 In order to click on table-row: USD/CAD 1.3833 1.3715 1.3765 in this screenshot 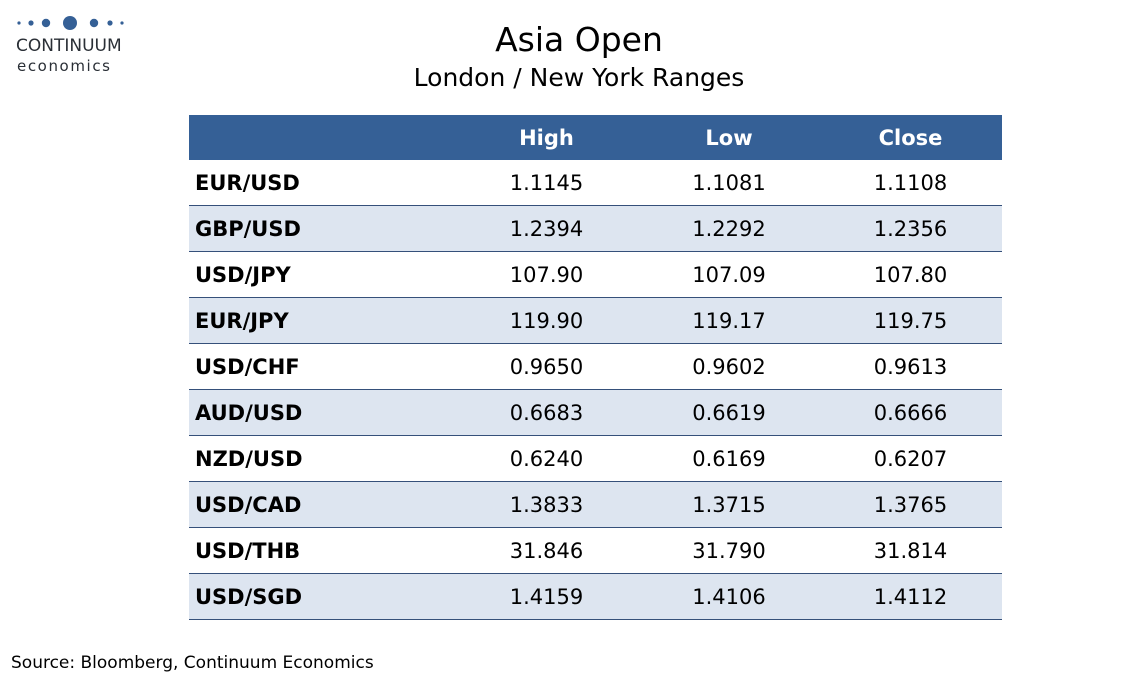, I will do `click(595, 504)`.